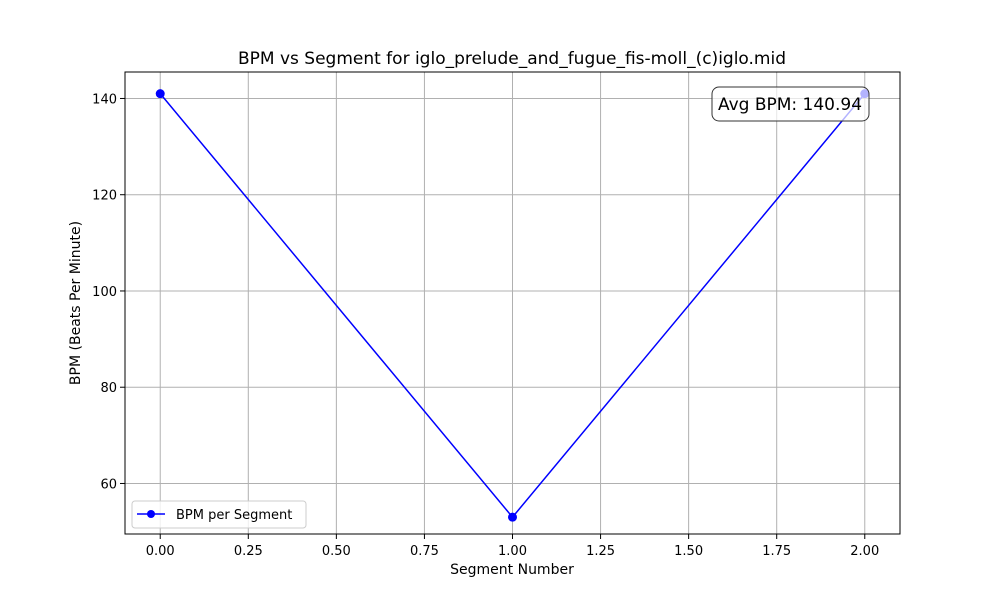  What do you see at coordinates (864, 551) in the screenshot?
I see `x-tick-label: 2.00` at bounding box center [864, 551].